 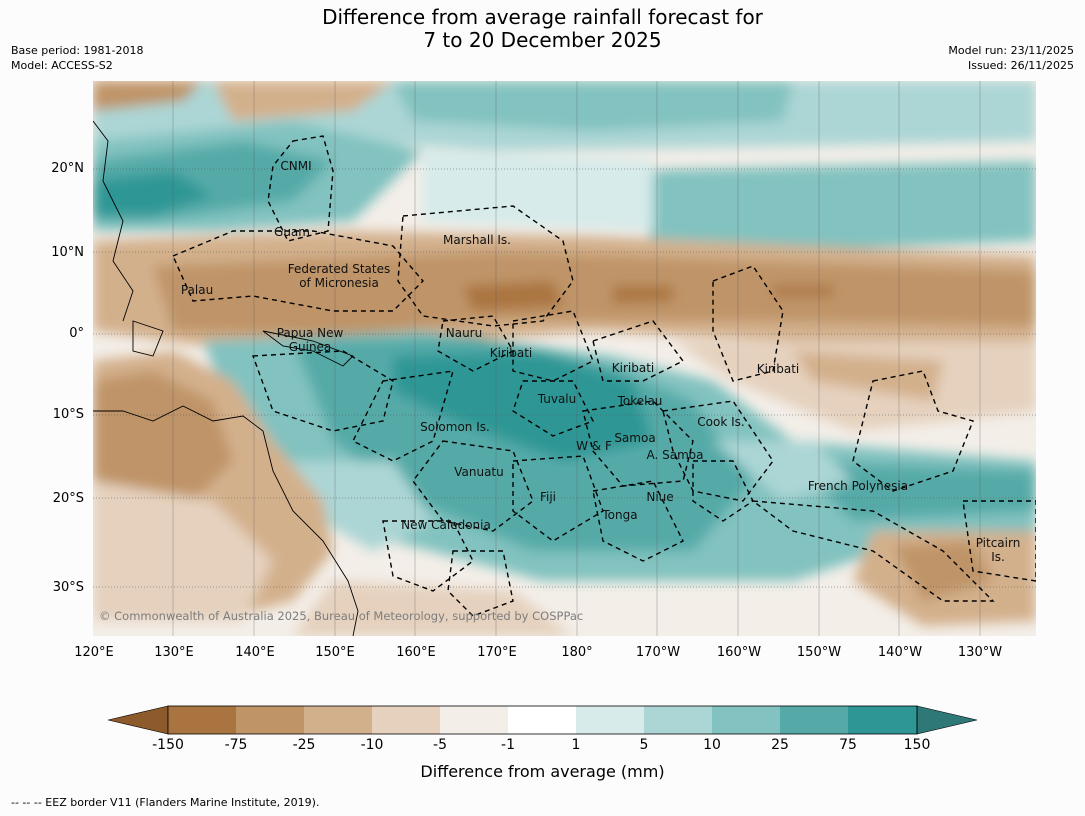 I want to click on base-period: Base period: 1981-2018, so click(x=77, y=50).